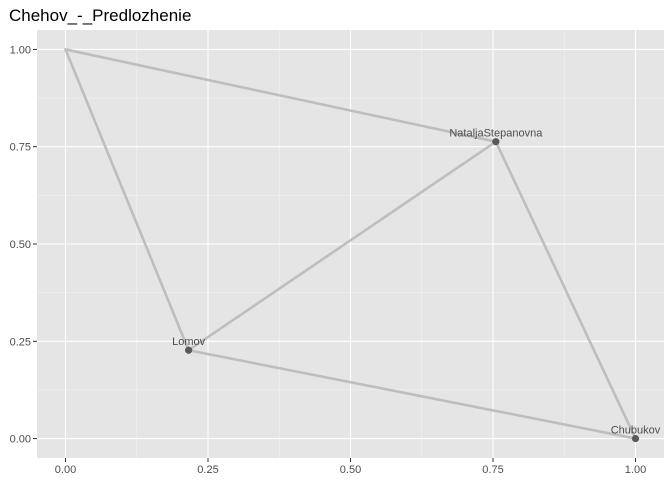 The image size is (672, 480). Describe the element at coordinates (20, 245) in the screenshot. I see `y-tick-label: 0.50` at that location.